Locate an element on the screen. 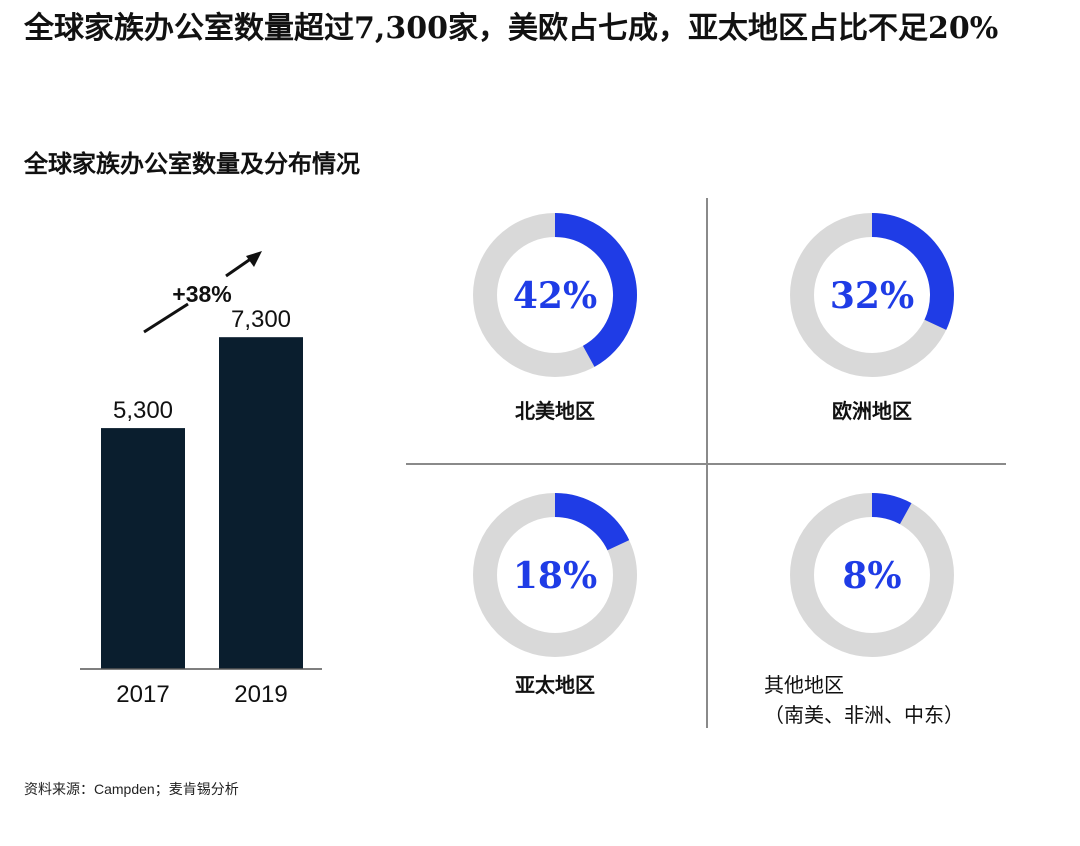 The image size is (1080, 846). donut-chart: 32% is located at coordinates (872, 295).